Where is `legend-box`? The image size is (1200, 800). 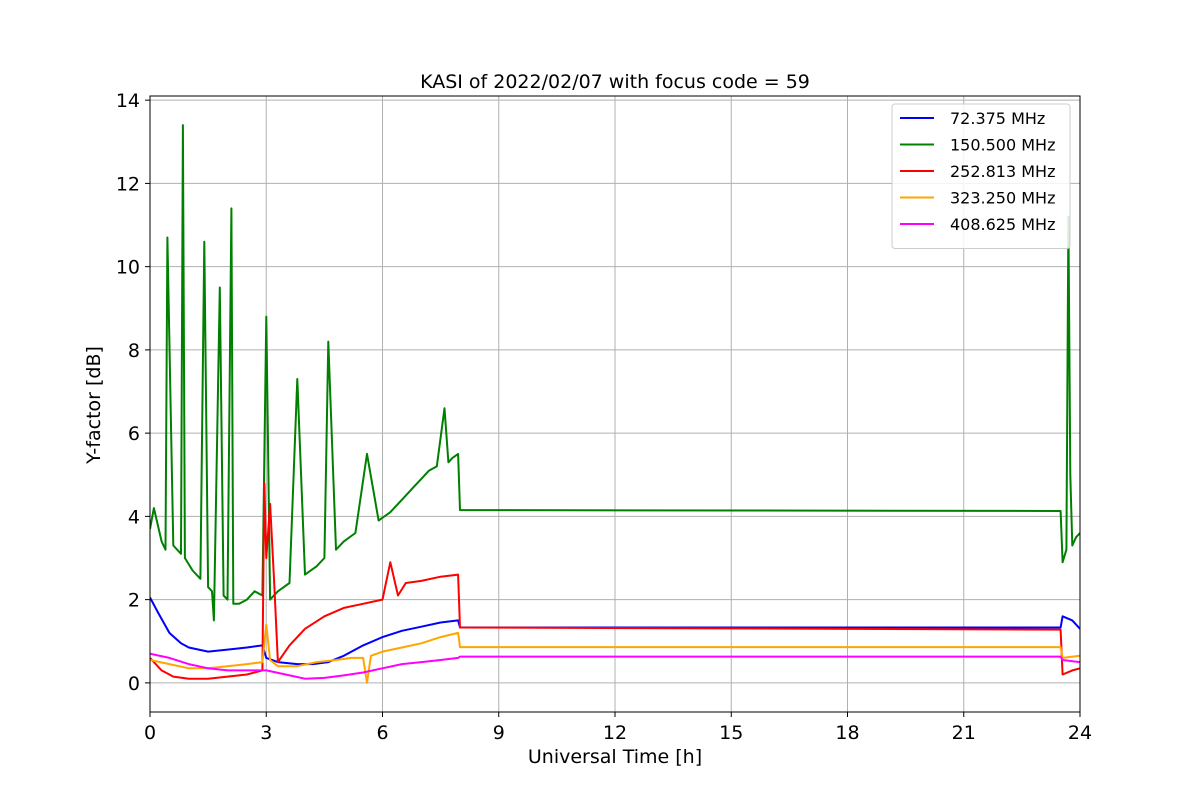 legend-box is located at coordinates (981, 176).